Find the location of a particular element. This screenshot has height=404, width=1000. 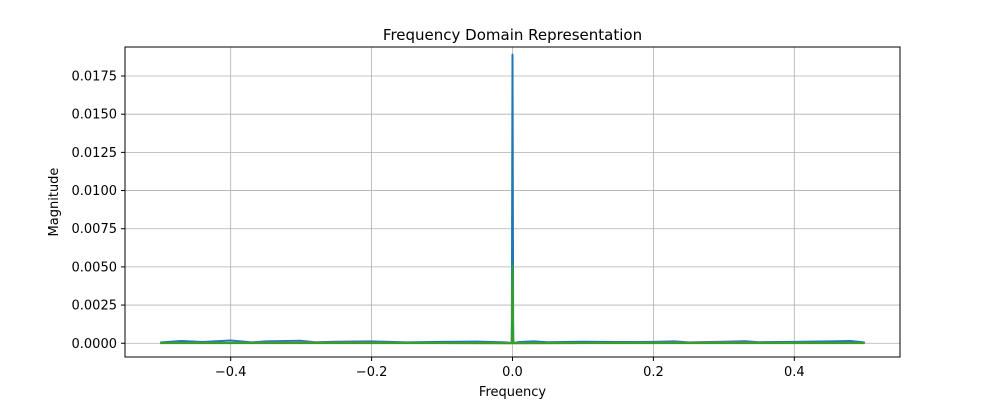

y-tick-label: 0.0125 is located at coordinates (95, 153).